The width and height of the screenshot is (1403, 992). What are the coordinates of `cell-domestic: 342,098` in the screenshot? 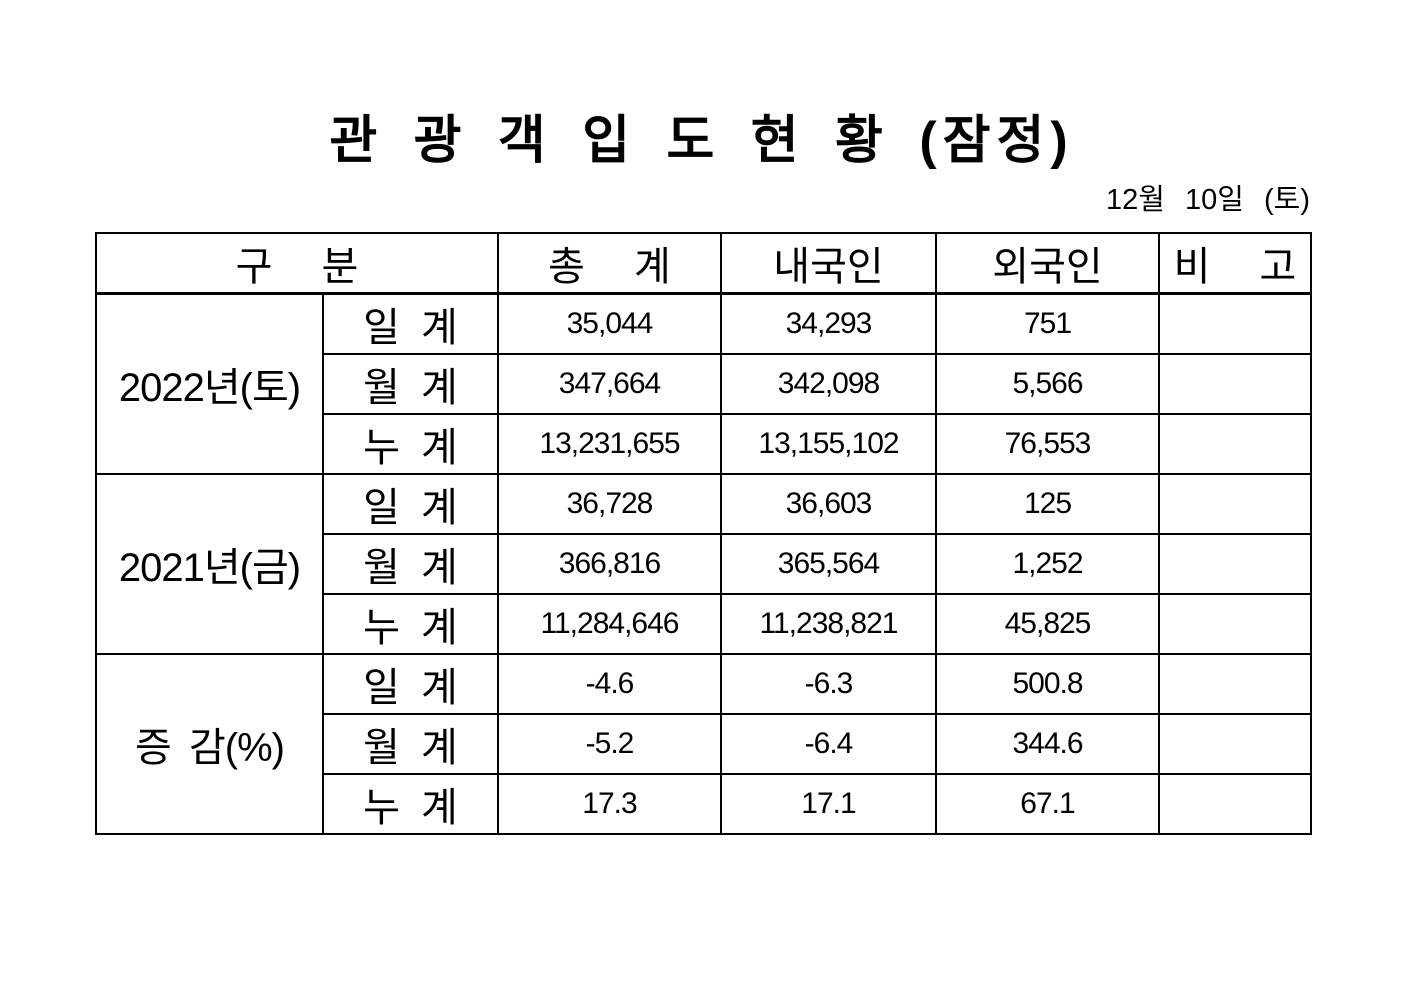 It's located at (828, 384).